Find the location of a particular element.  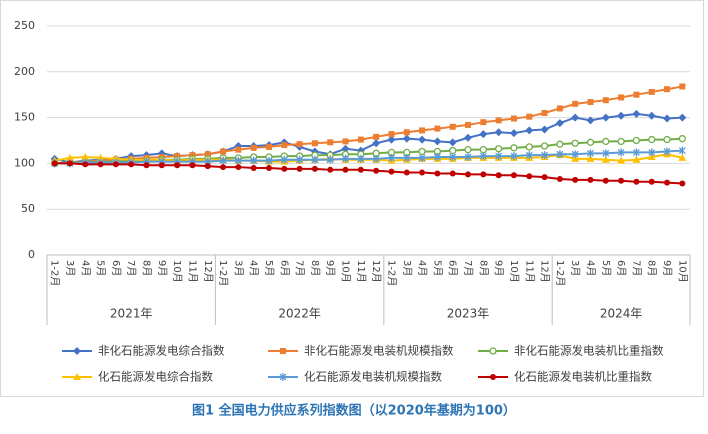

year-label: 2022年 is located at coordinates (299, 314).